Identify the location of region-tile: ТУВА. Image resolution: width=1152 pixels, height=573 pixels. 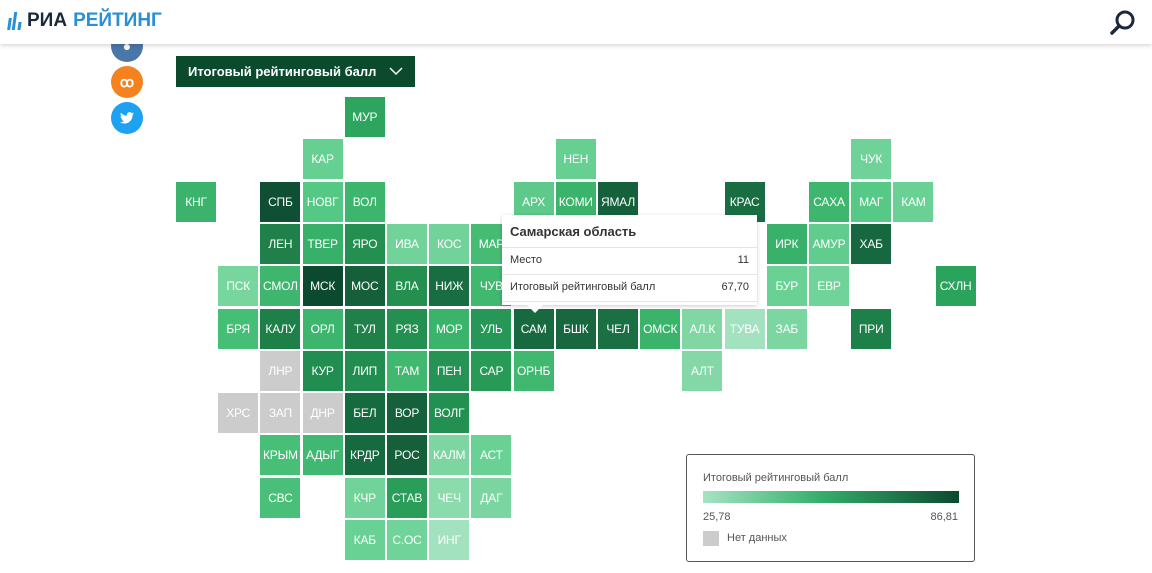
(744, 328).